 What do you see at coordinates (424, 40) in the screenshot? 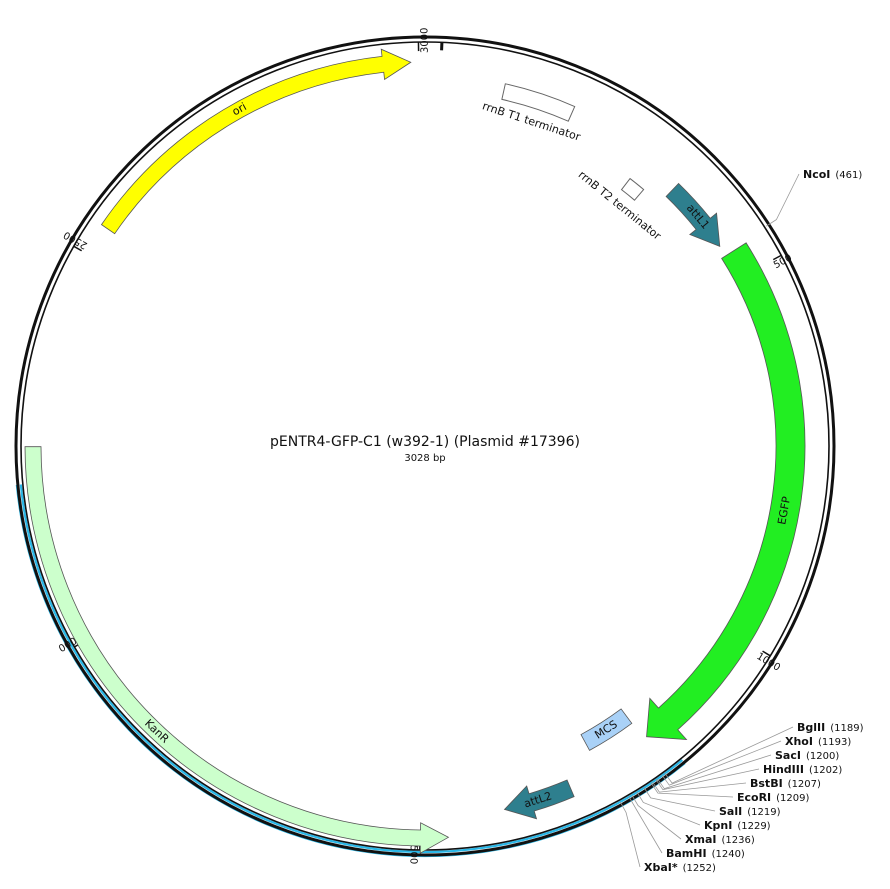
I see `tick-label-3000: 3000` at bounding box center [424, 40].